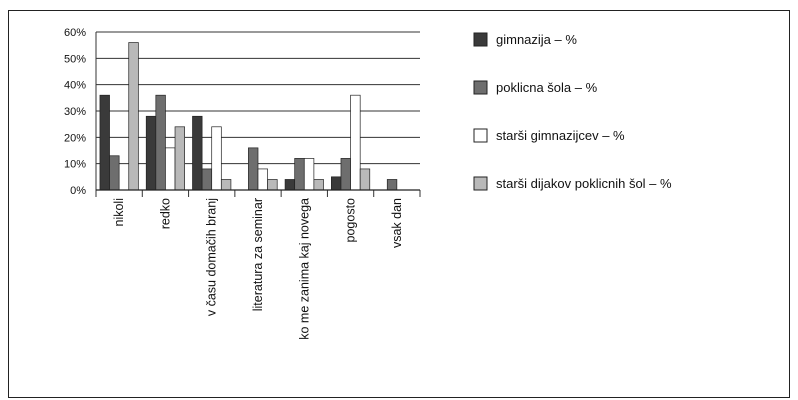 The height and width of the screenshot is (400, 798). Describe the element at coordinates (248, 116) in the screenshot. I see `bars` at that location.